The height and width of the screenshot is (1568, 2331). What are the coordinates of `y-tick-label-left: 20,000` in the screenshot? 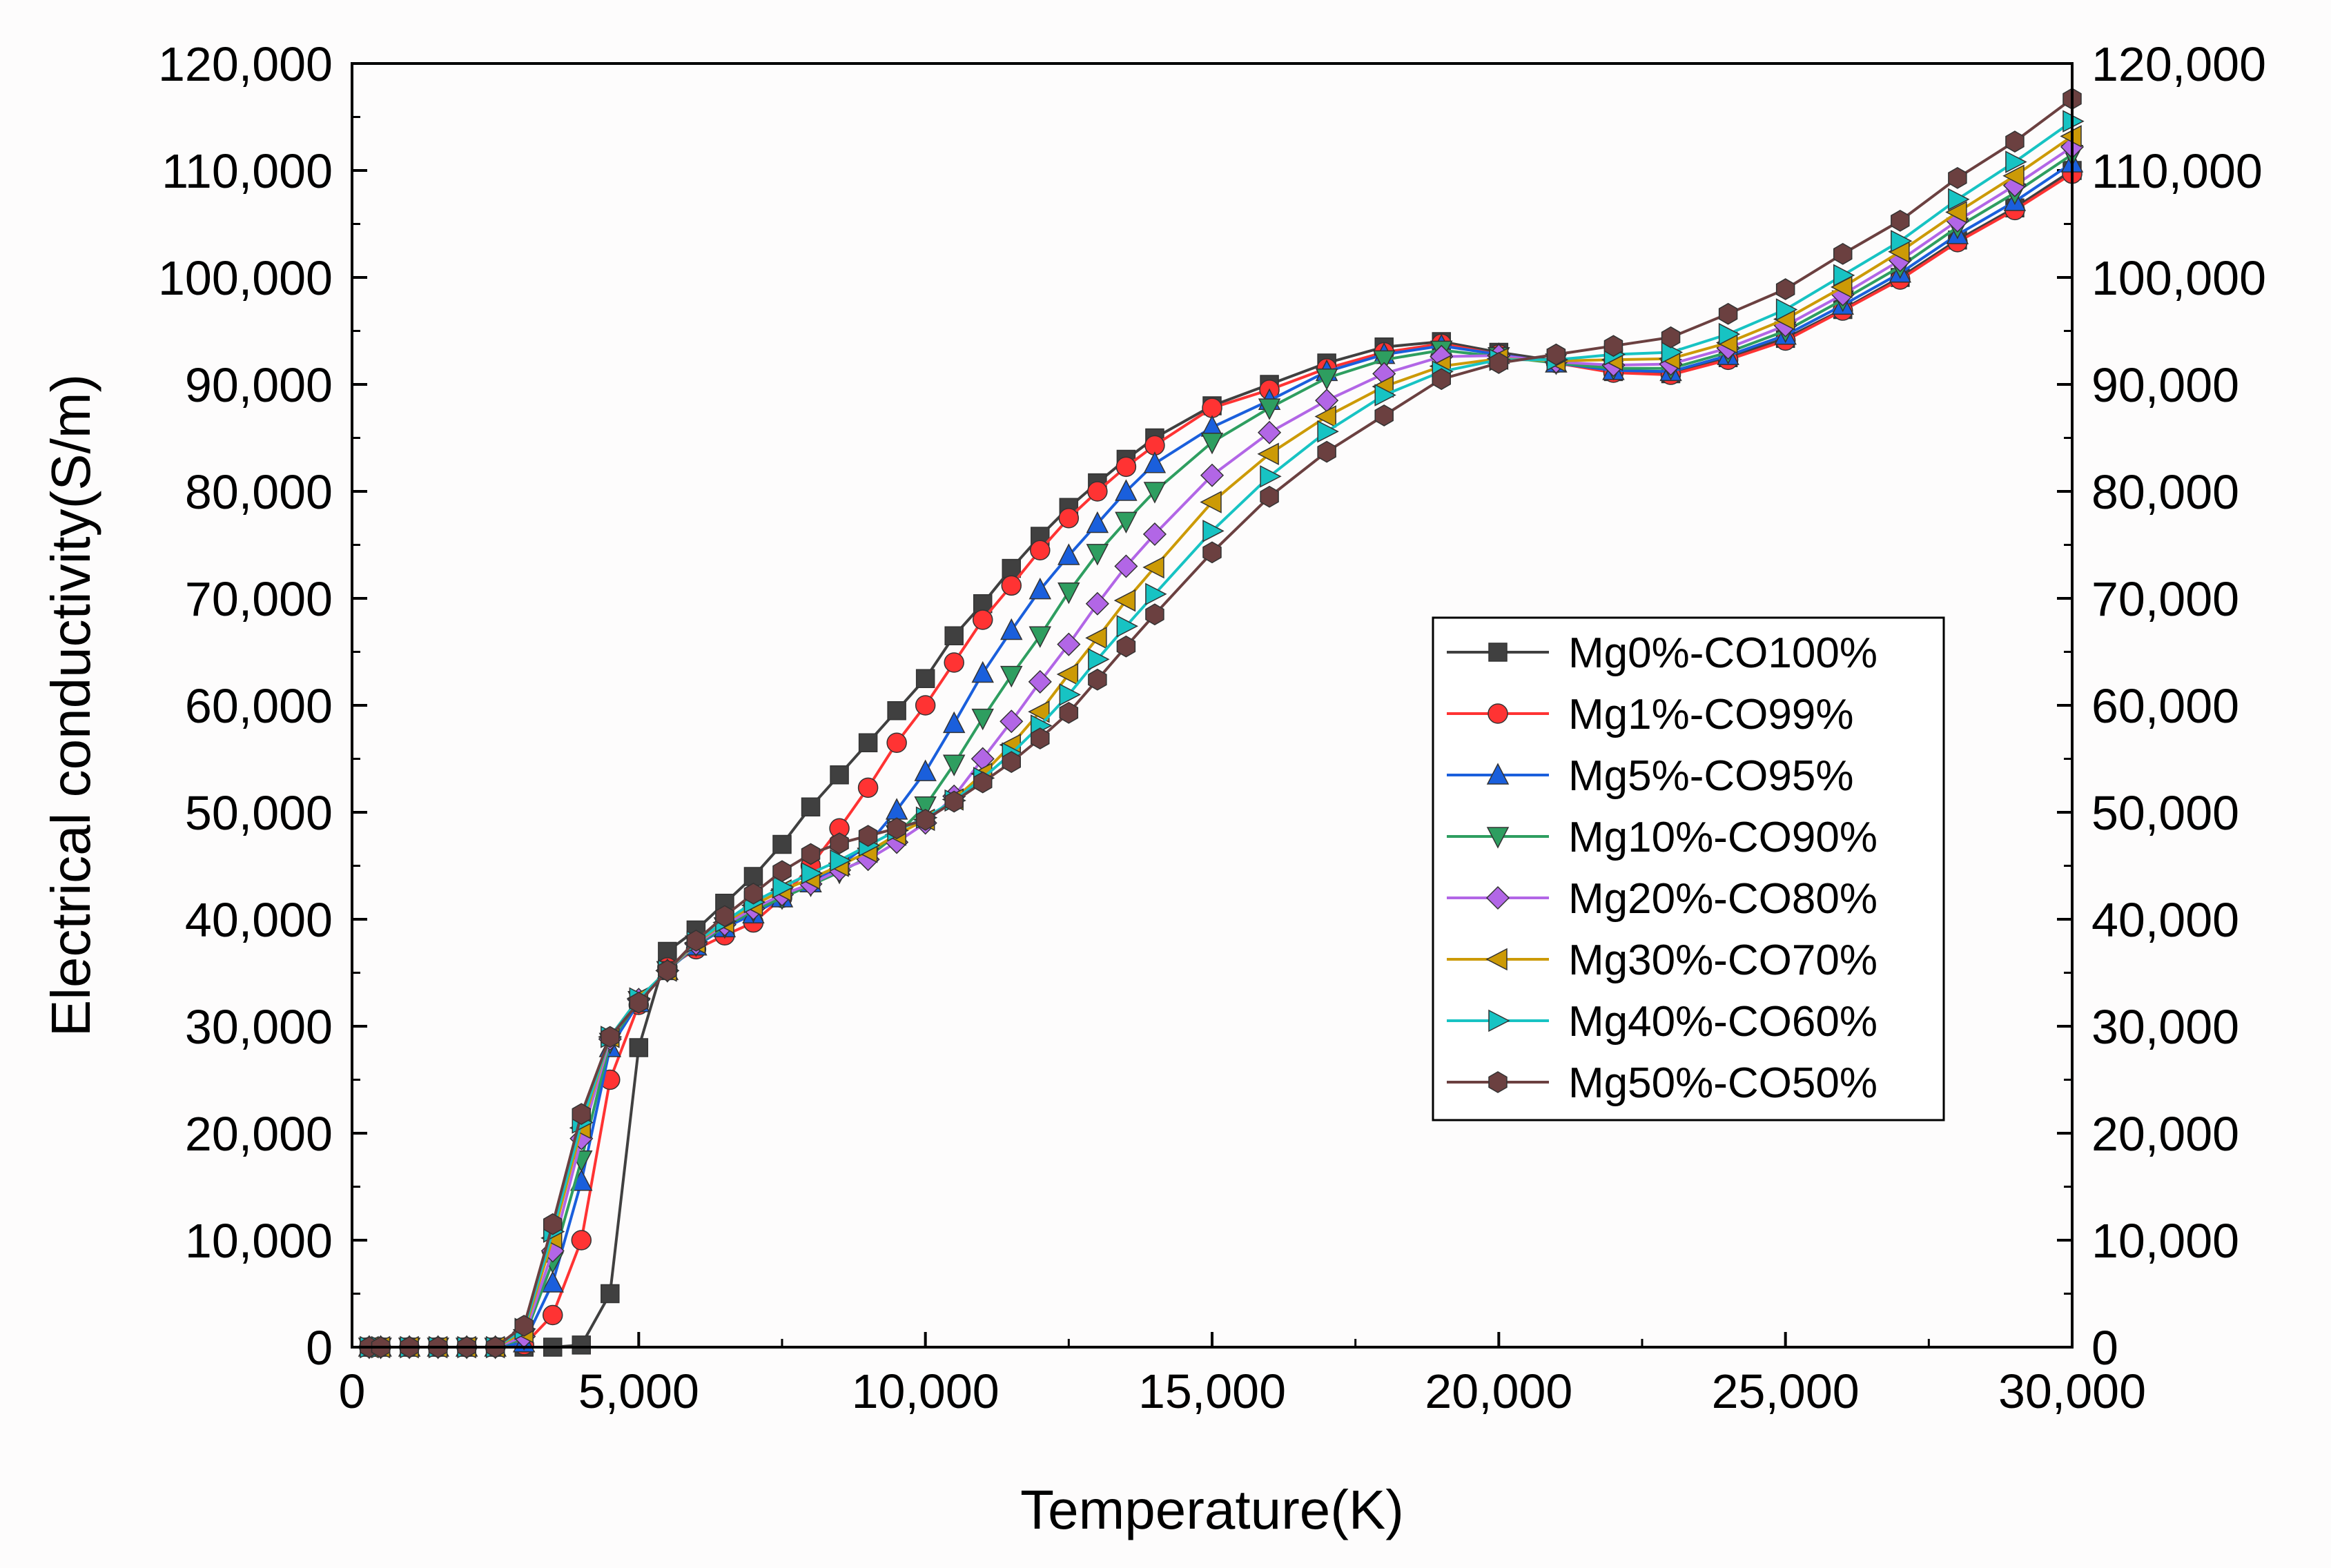 It's located at (259, 1134).